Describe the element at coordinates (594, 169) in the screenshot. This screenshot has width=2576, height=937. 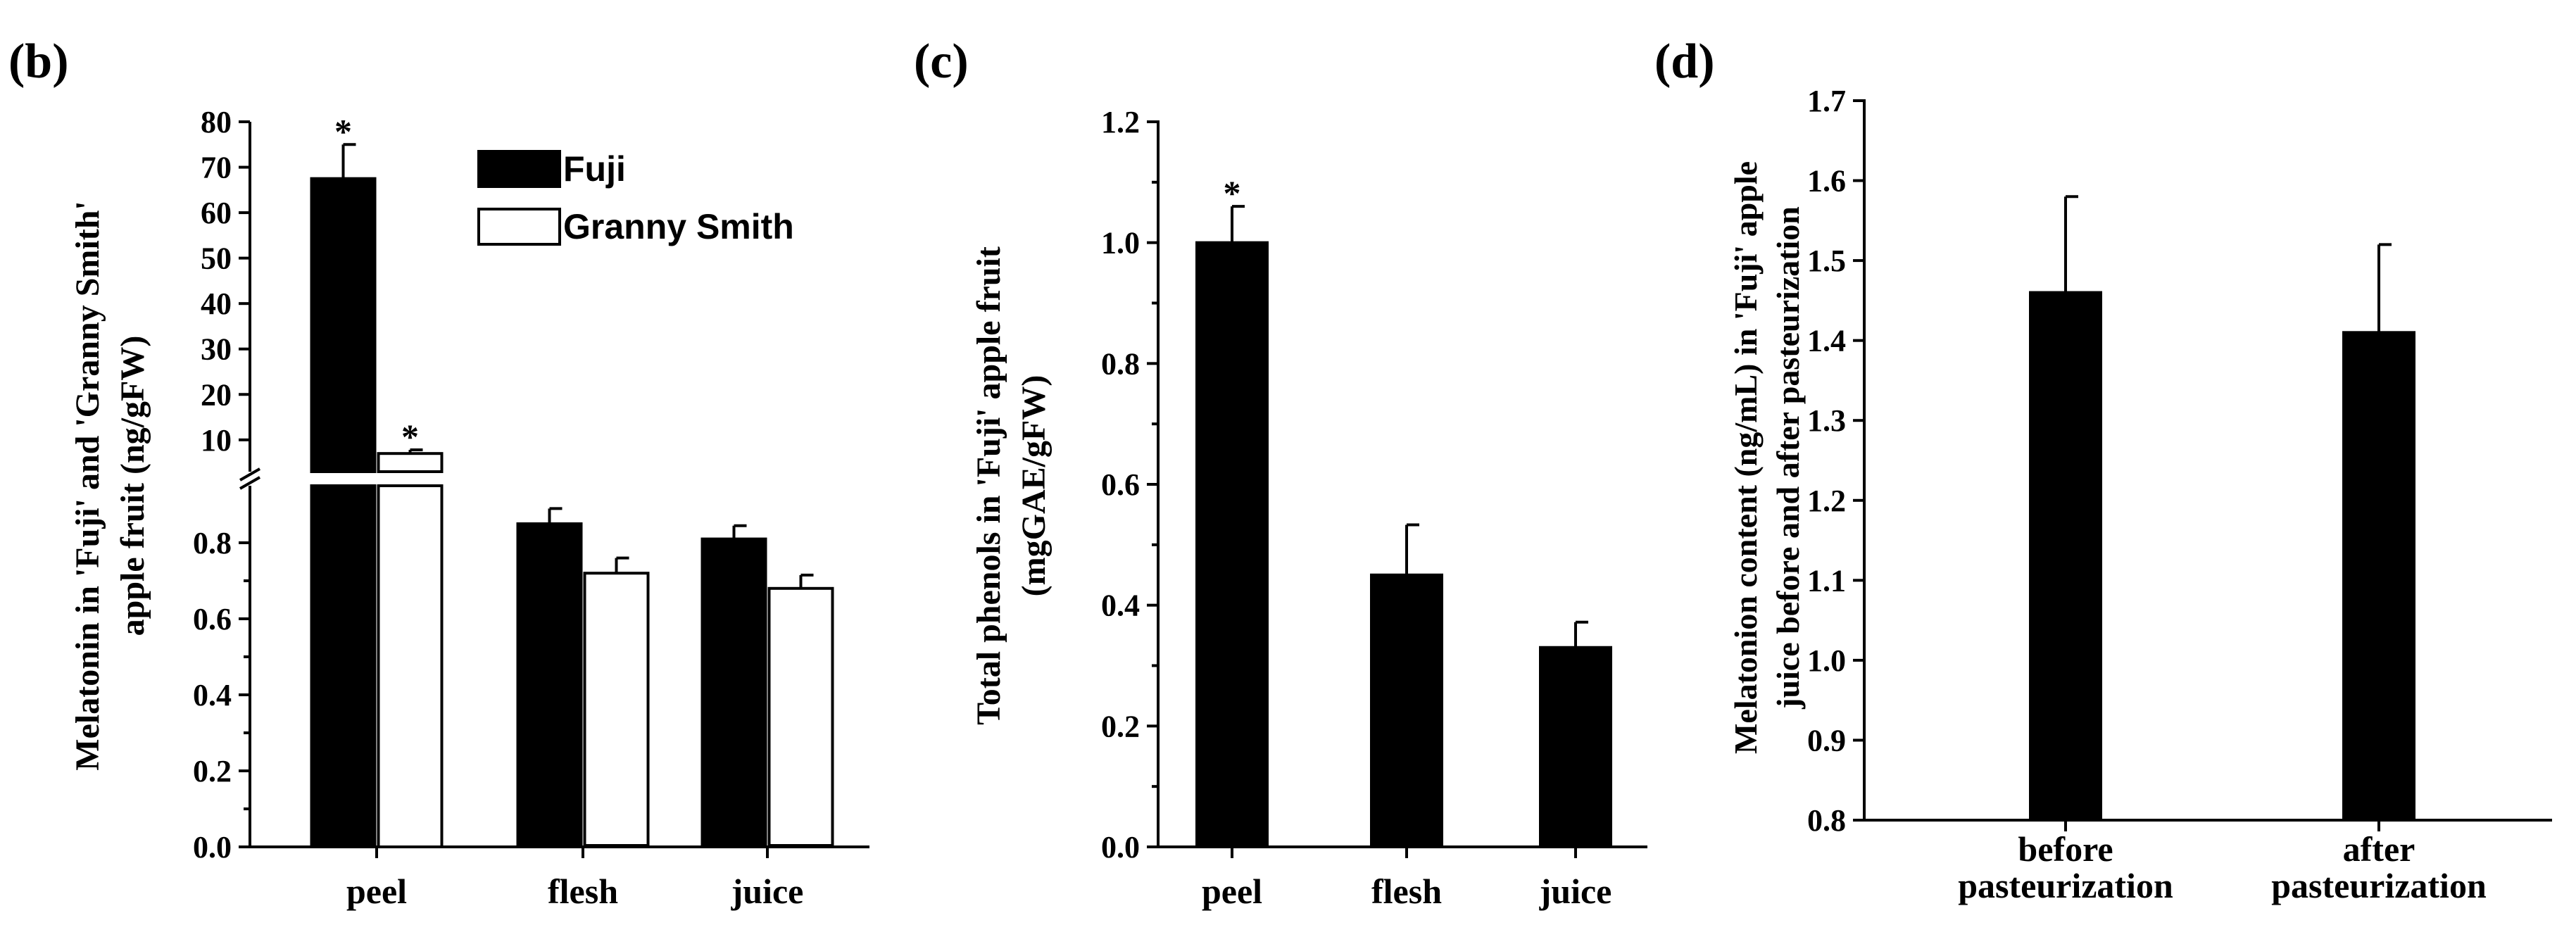
I see `legend-label-fuji: Fuji` at that location.